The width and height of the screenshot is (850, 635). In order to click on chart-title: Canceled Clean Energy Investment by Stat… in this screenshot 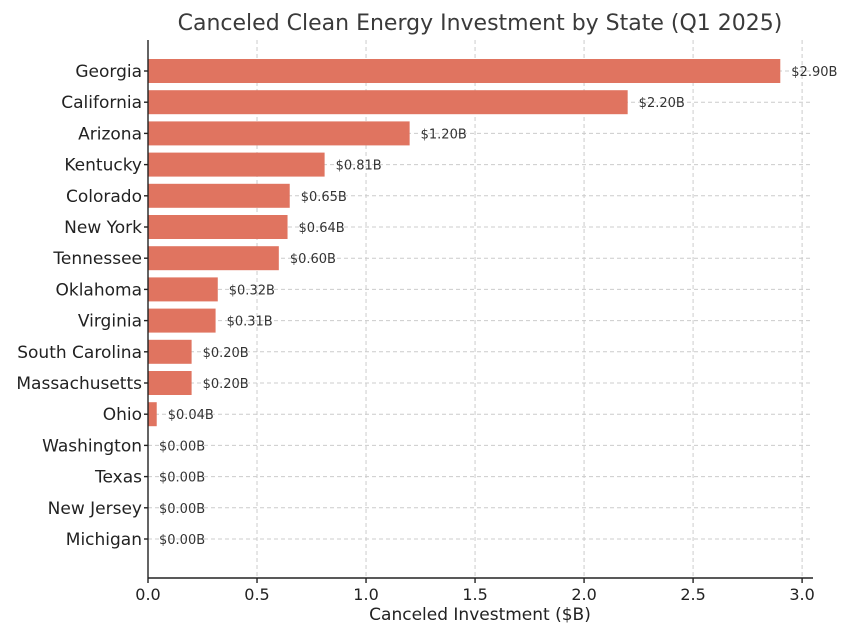, I will do `click(480, 23)`.